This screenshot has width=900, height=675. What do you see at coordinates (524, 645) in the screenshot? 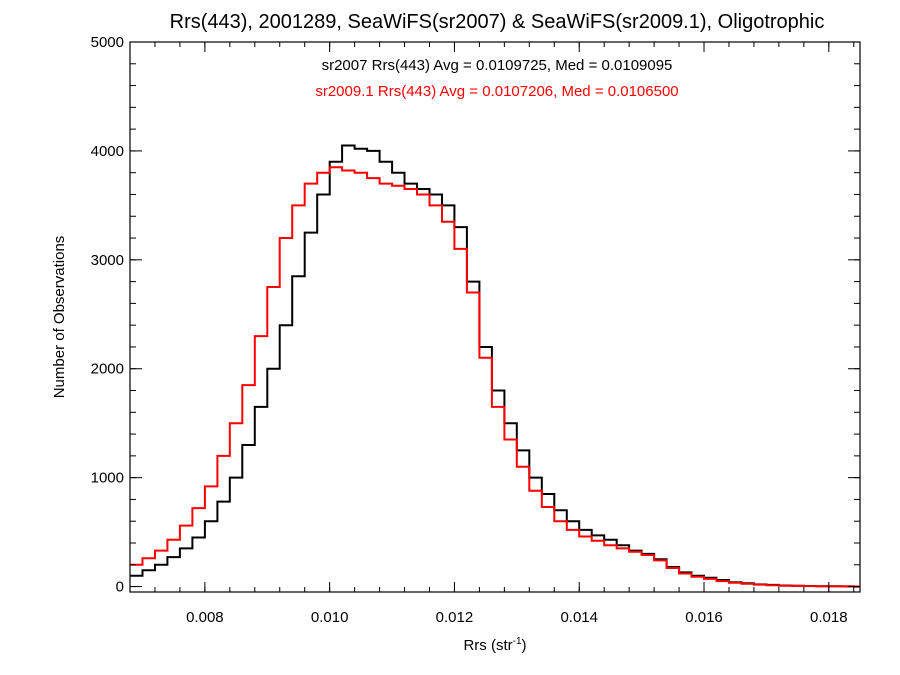
I see `x-axis-label-close: )` at bounding box center [524, 645].